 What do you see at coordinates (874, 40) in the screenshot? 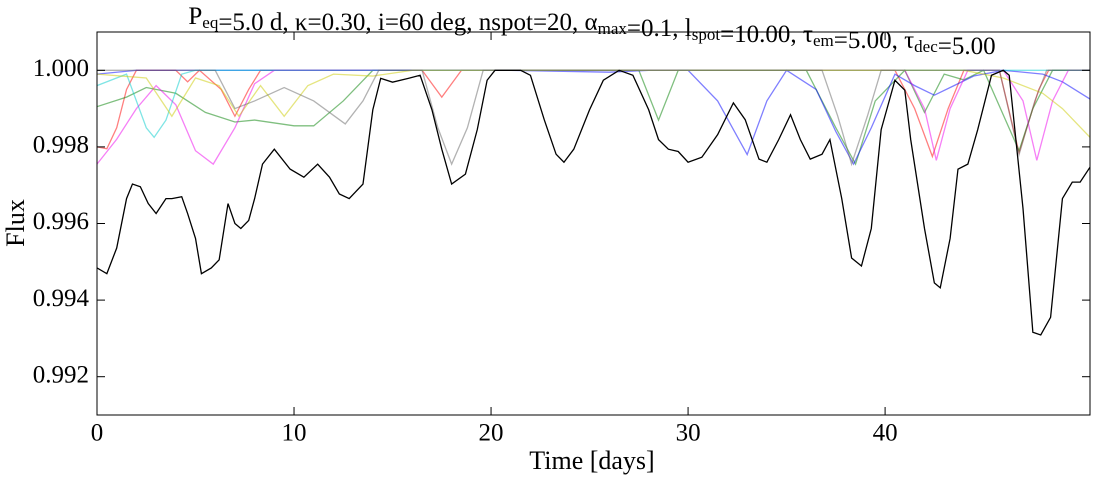
I see `title-text: =5.00, τ` at bounding box center [874, 40].